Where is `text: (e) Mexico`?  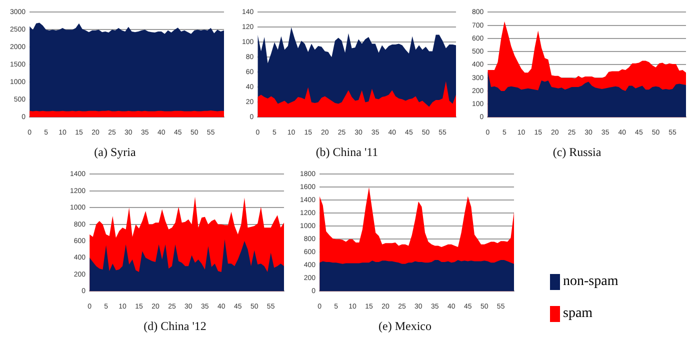 text: (e) Mexico is located at coordinates (405, 325).